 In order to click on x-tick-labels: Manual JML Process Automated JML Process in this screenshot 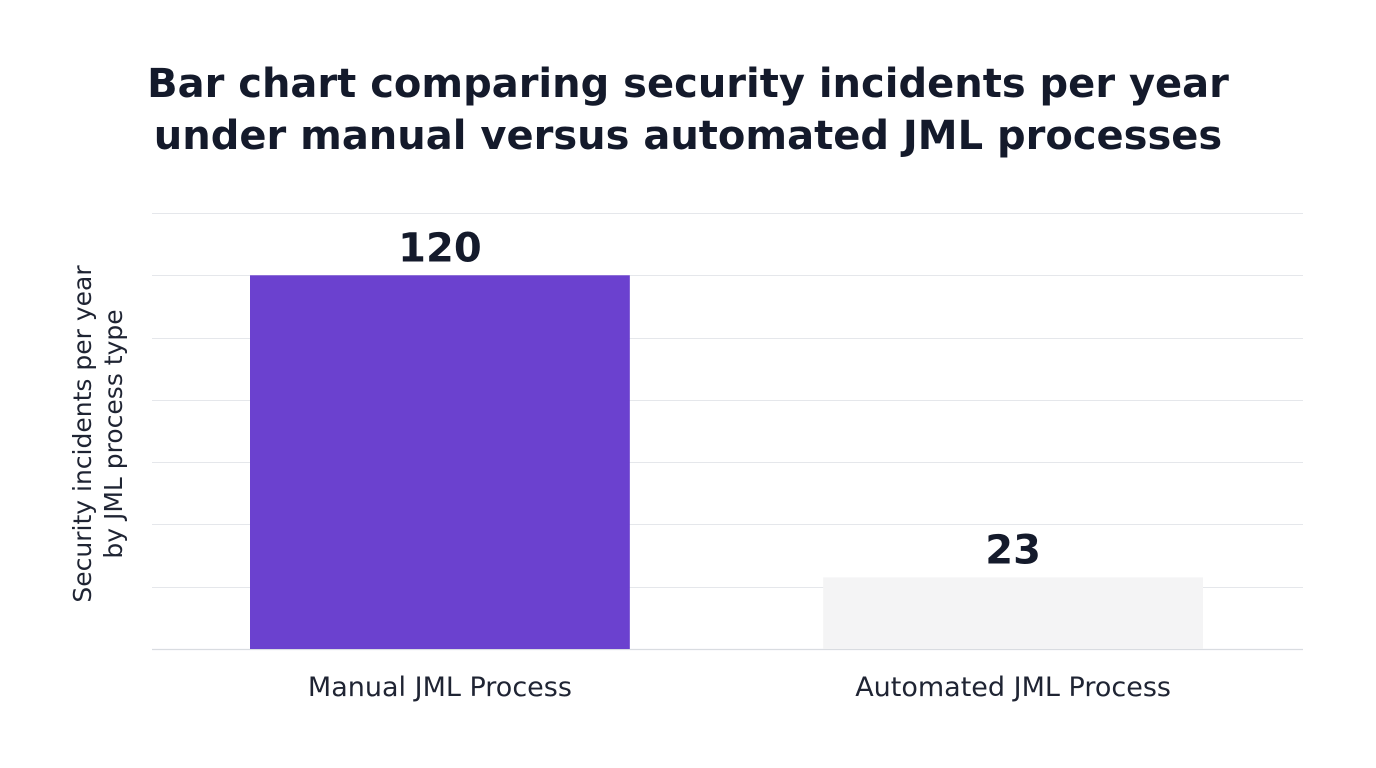, I will do `click(739, 687)`.